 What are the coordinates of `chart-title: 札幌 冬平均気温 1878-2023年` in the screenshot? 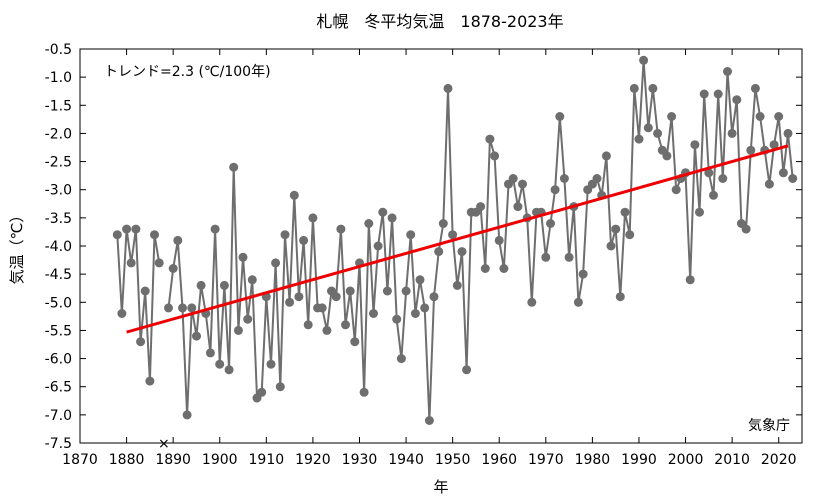 It's located at (439, 21).